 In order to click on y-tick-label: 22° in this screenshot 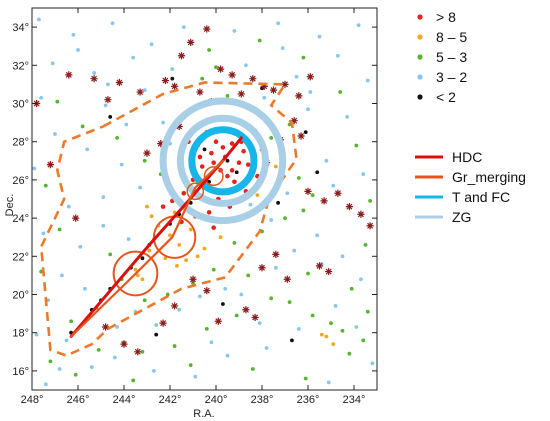, I will do `click(20, 257)`.